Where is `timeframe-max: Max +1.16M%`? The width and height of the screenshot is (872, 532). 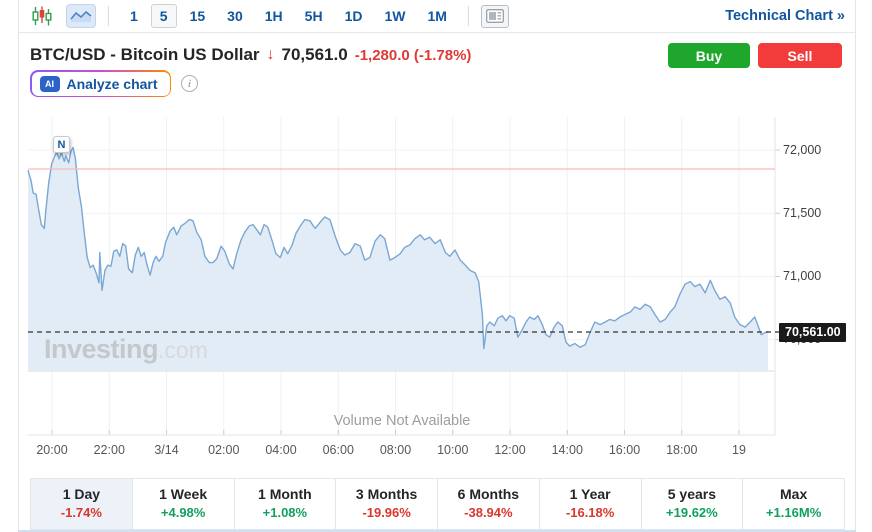 timeframe-max: Max +1.16M% is located at coordinates (793, 504).